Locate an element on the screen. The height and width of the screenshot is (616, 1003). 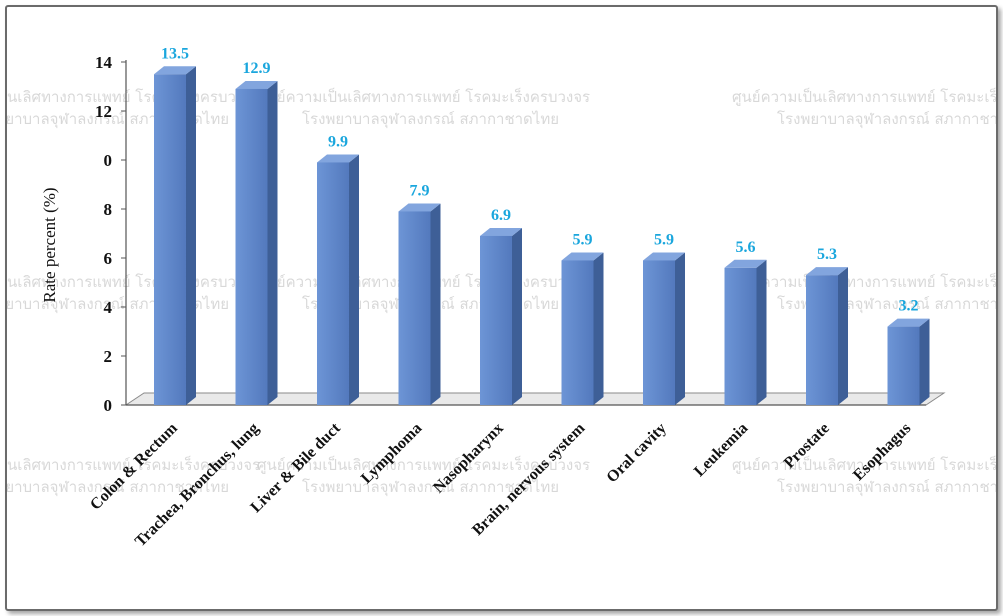
category-label: Oral cavity is located at coordinates (636, 453).